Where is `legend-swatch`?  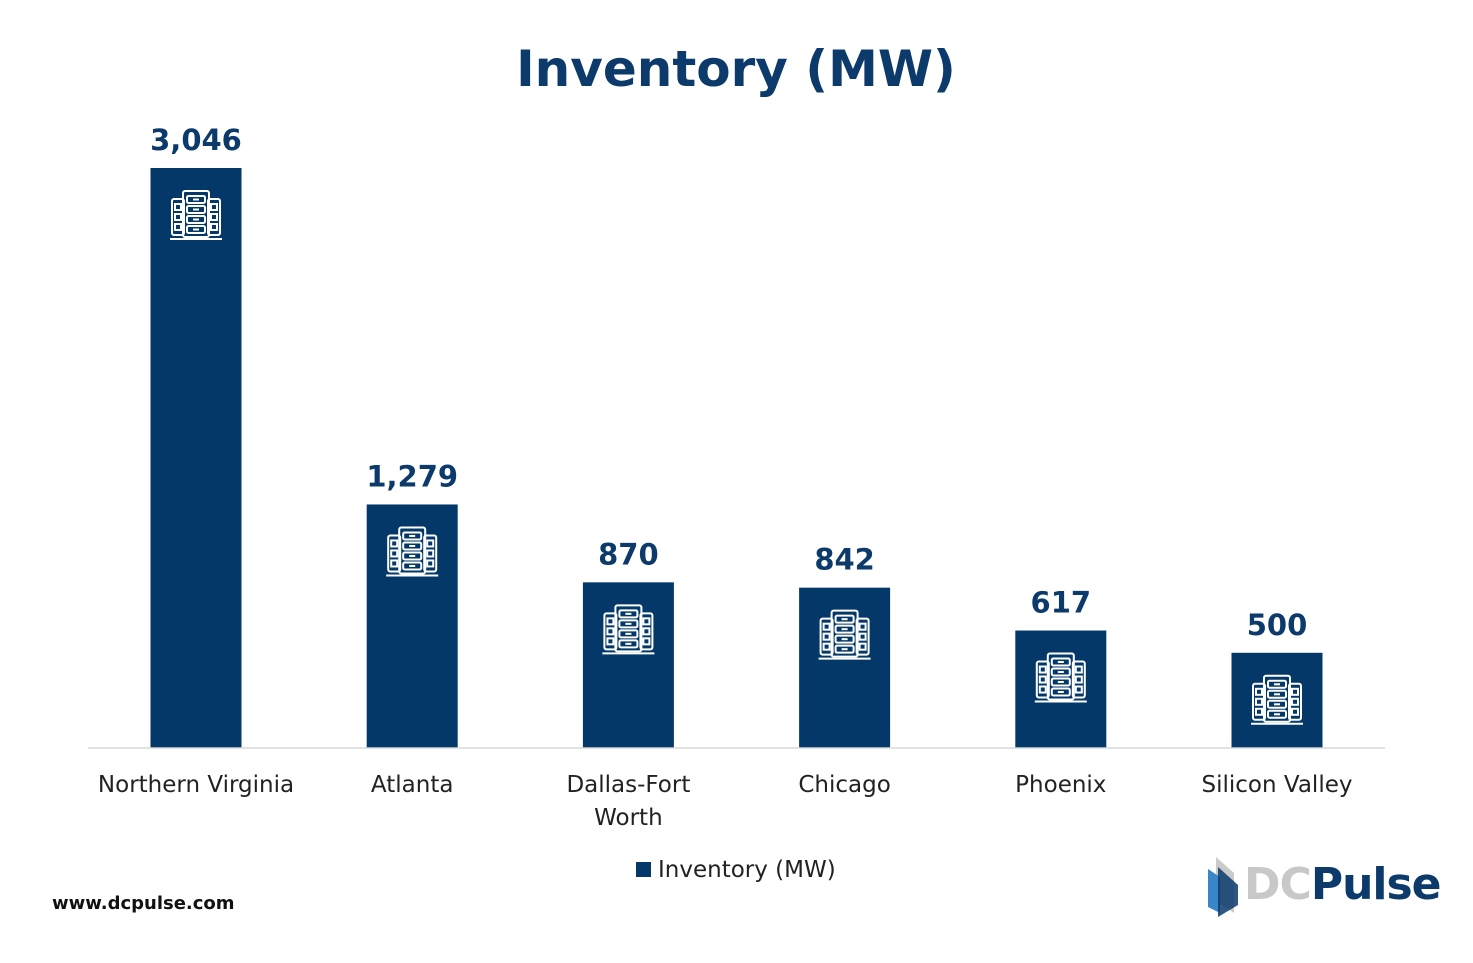
legend-swatch is located at coordinates (643, 869).